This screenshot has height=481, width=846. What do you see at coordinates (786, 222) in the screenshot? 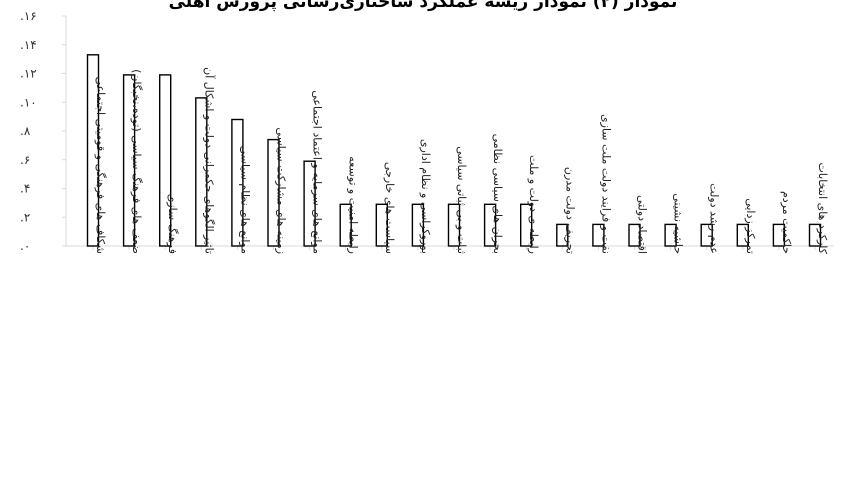
I see `category-label: حاکمیت مردم` at bounding box center [786, 222].